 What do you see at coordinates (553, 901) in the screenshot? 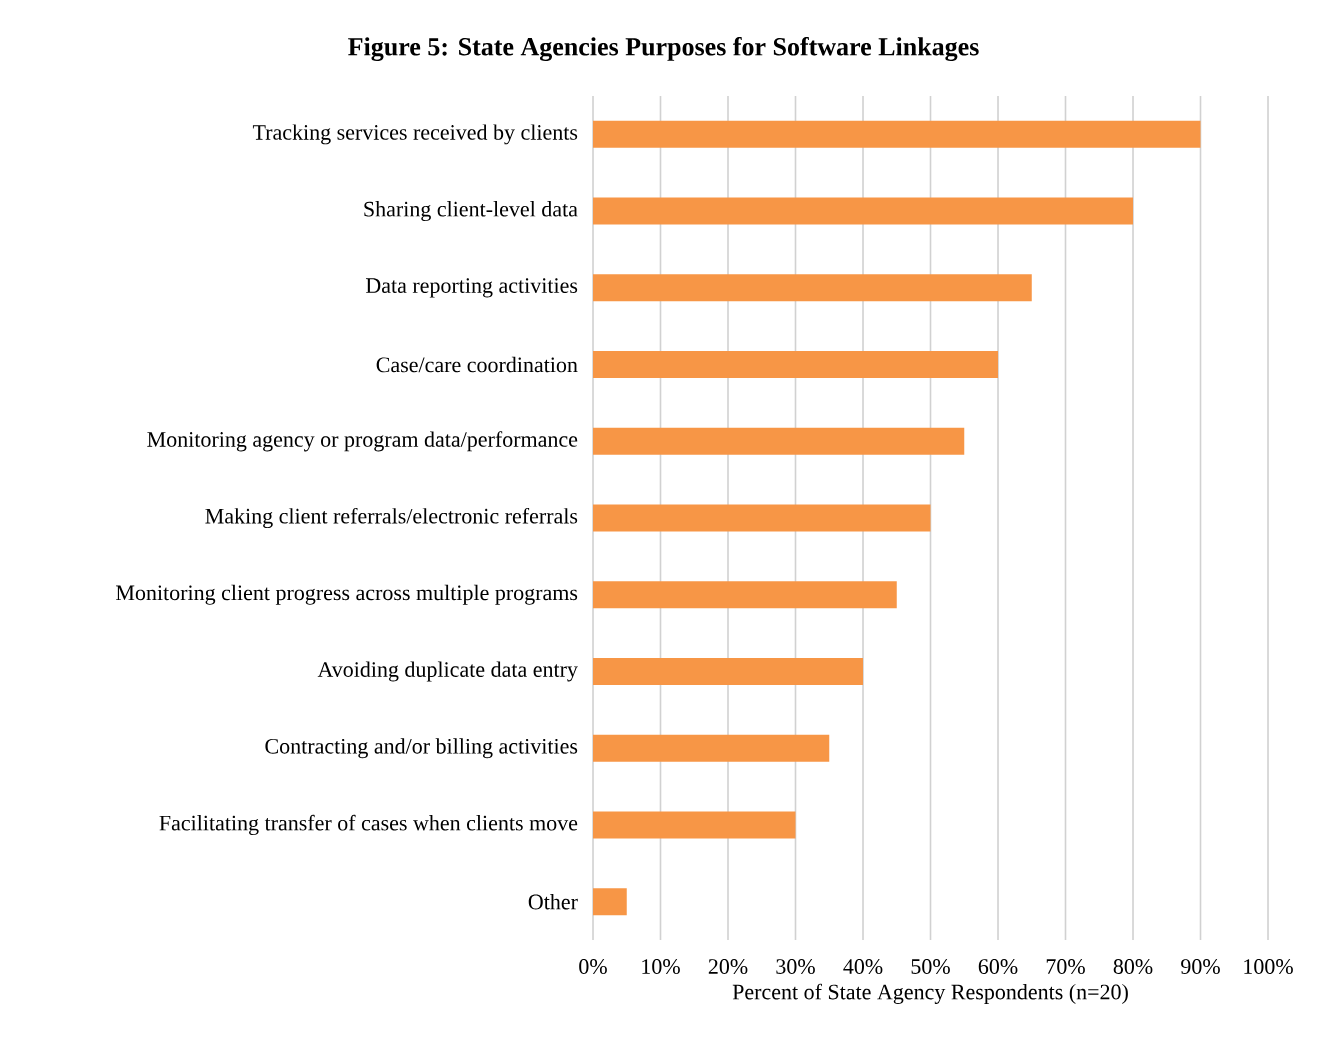
I see `y-tick-label: Other` at bounding box center [553, 901].